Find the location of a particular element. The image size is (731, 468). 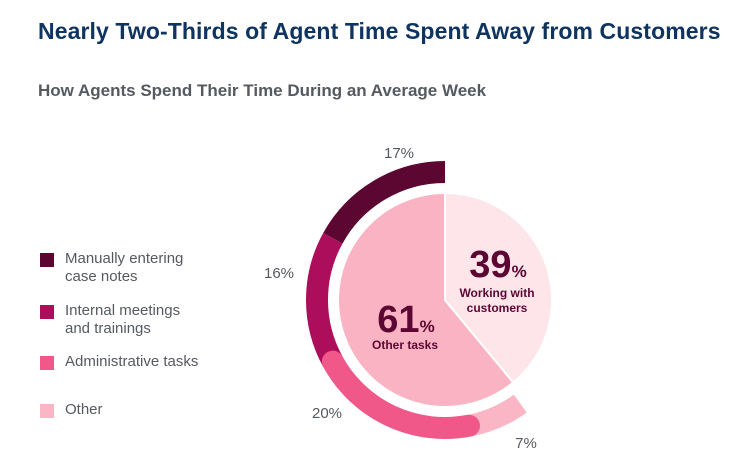

legend-label-other: Other is located at coordinates (84, 409).